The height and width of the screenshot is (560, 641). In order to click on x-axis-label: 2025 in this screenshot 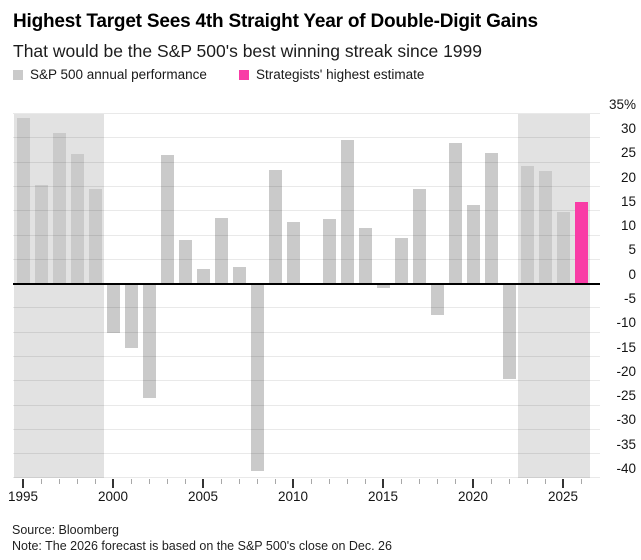, I will do `click(563, 496)`.